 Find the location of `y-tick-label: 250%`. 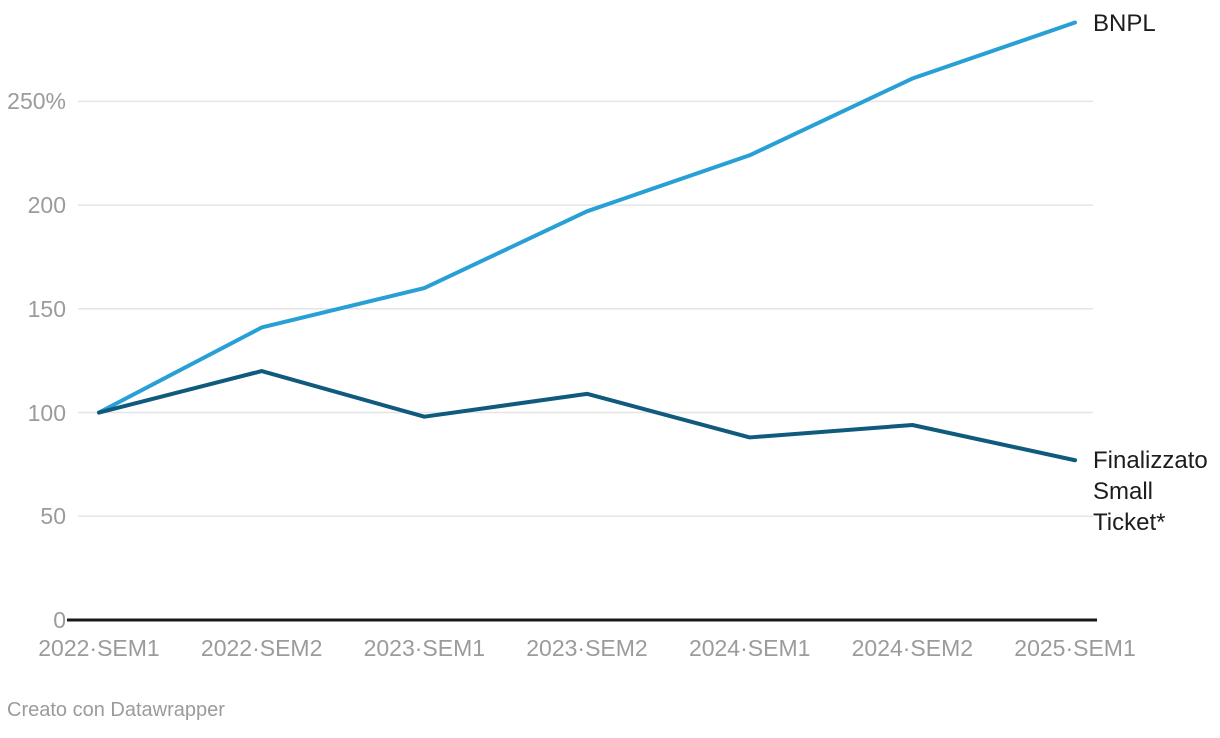

y-tick-label: 250% is located at coordinates (36, 101).